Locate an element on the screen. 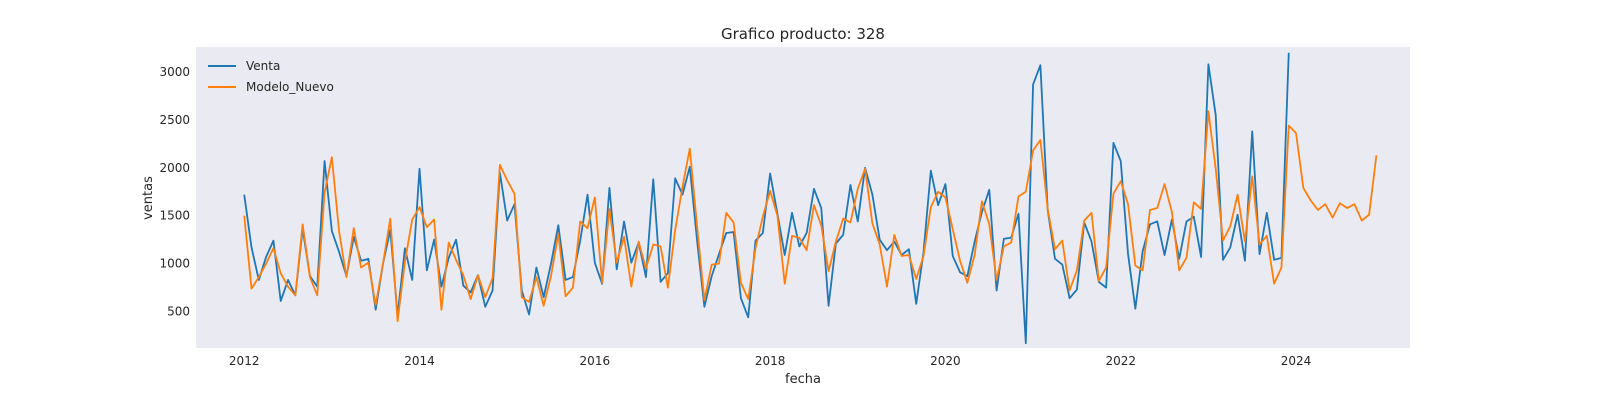  x-tick-label: 2018 is located at coordinates (770, 361).